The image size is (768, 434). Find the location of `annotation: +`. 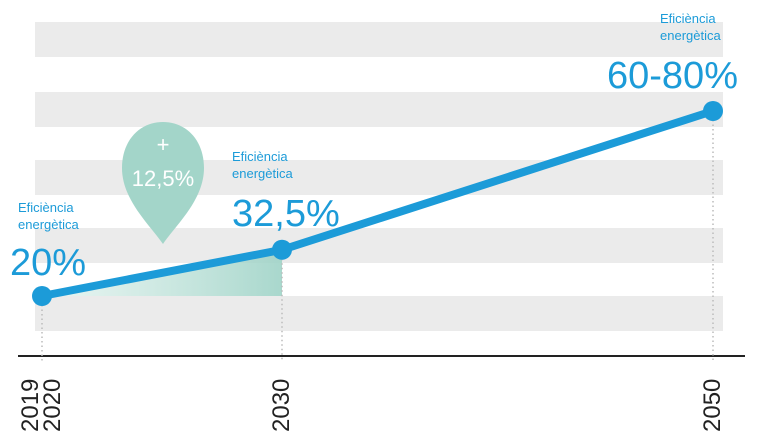

annotation: + is located at coordinates (163, 144).